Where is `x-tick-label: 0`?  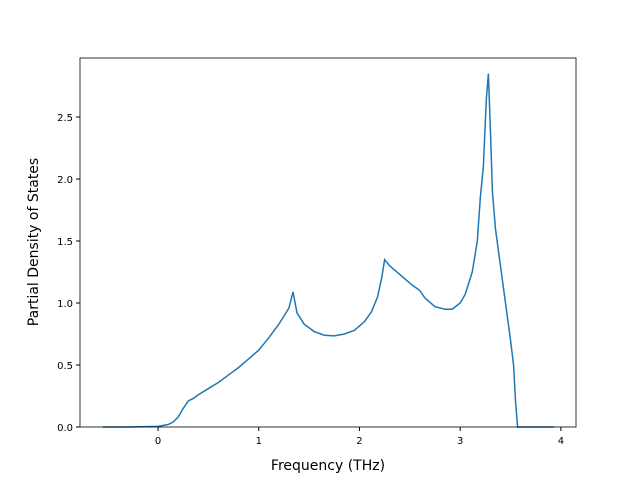
x-tick-label: 0 is located at coordinates (158, 441).